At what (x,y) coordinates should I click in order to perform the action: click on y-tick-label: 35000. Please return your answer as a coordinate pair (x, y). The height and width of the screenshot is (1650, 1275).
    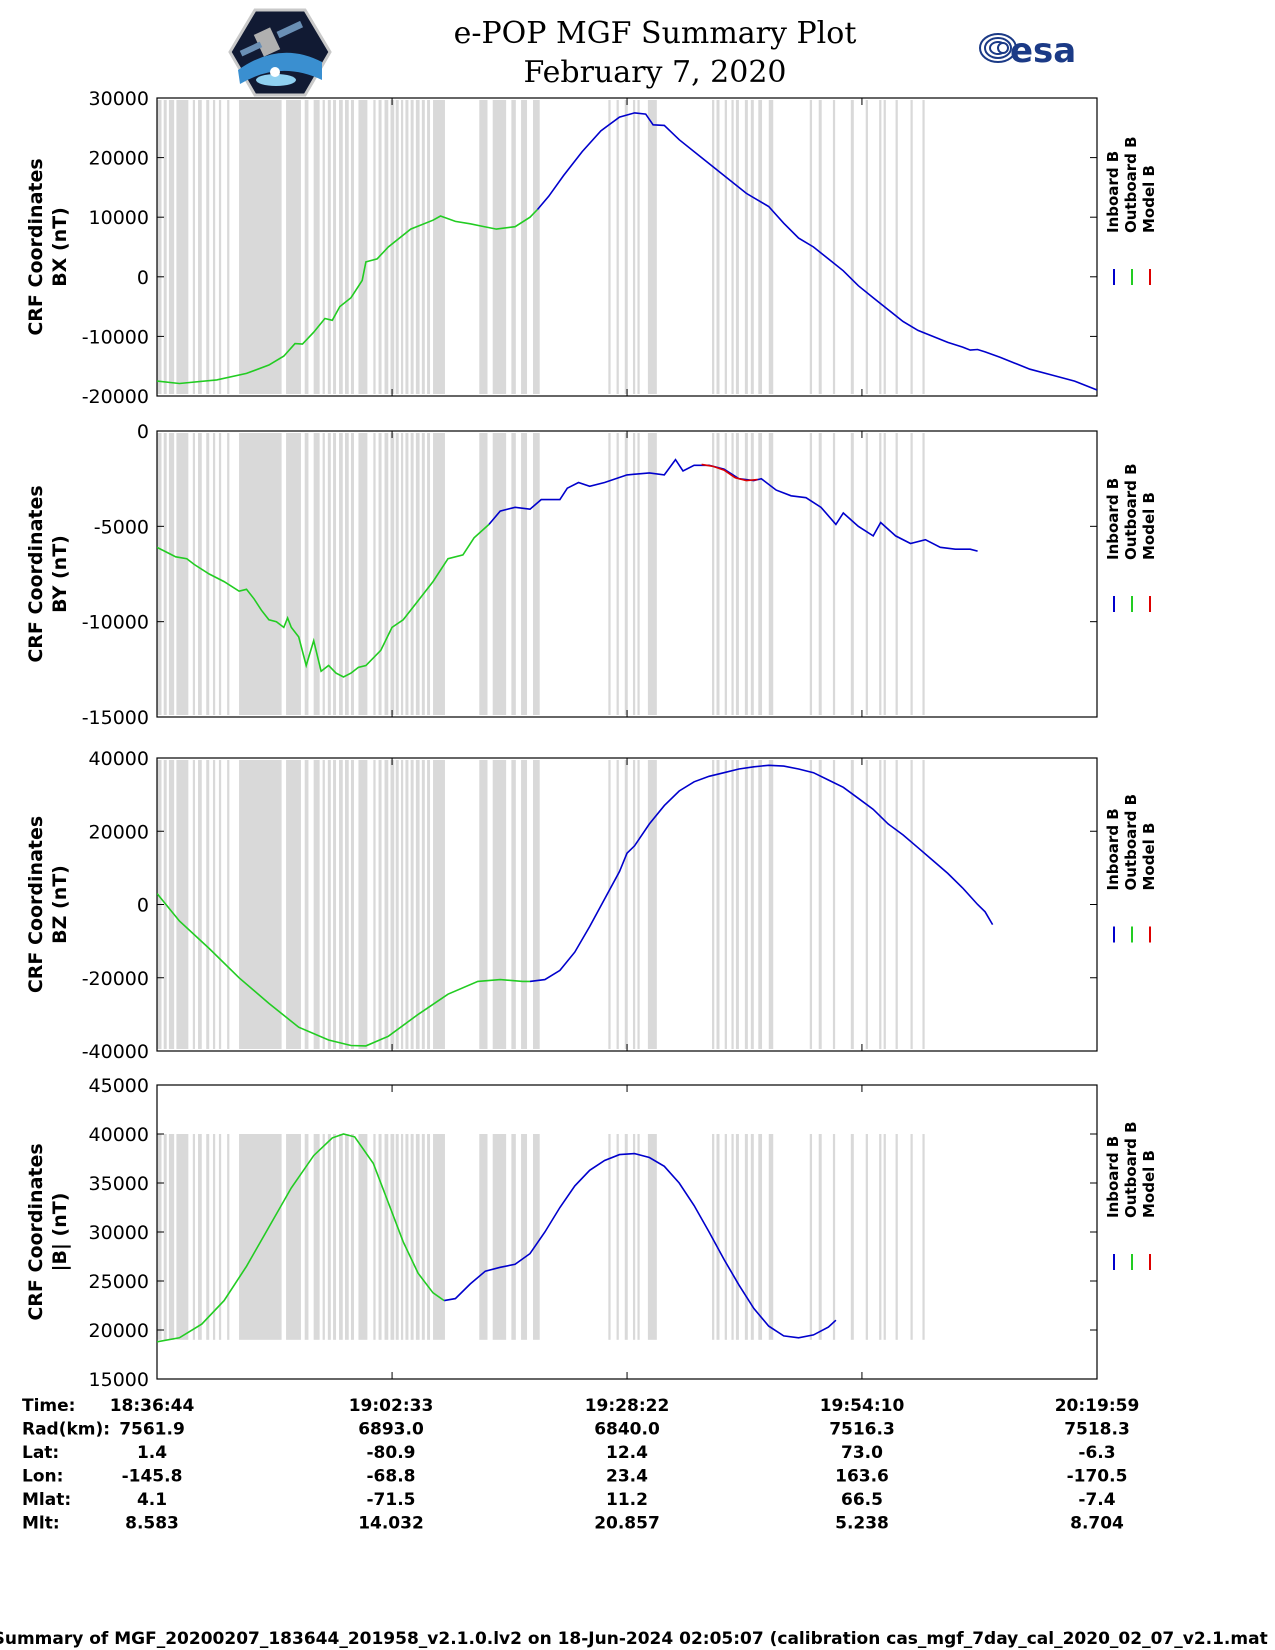
    Looking at the image, I should click on (119, 1184).